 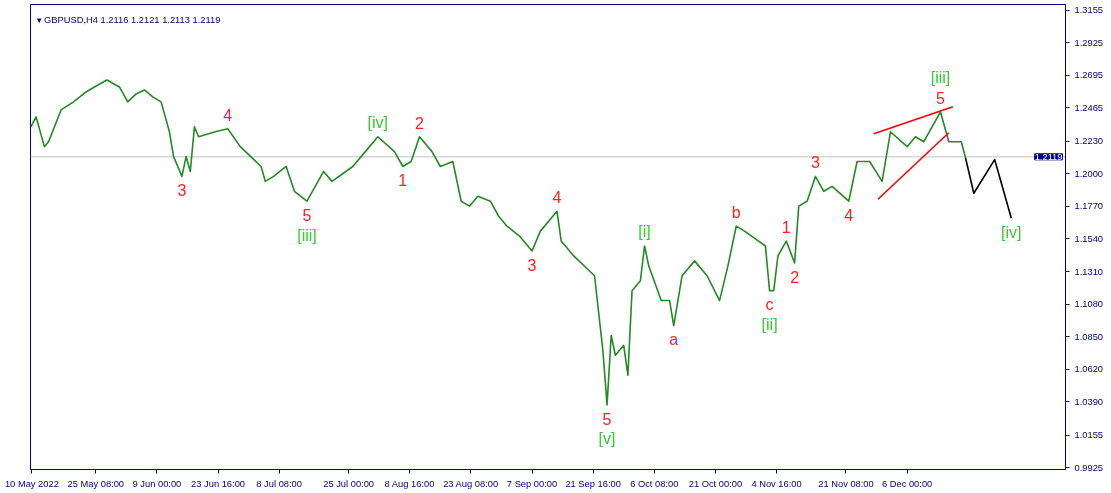 What do you see at coordinates (607, 439) in the screenshot?
I see `annotation: [v]` at bounding box center [607, 439].